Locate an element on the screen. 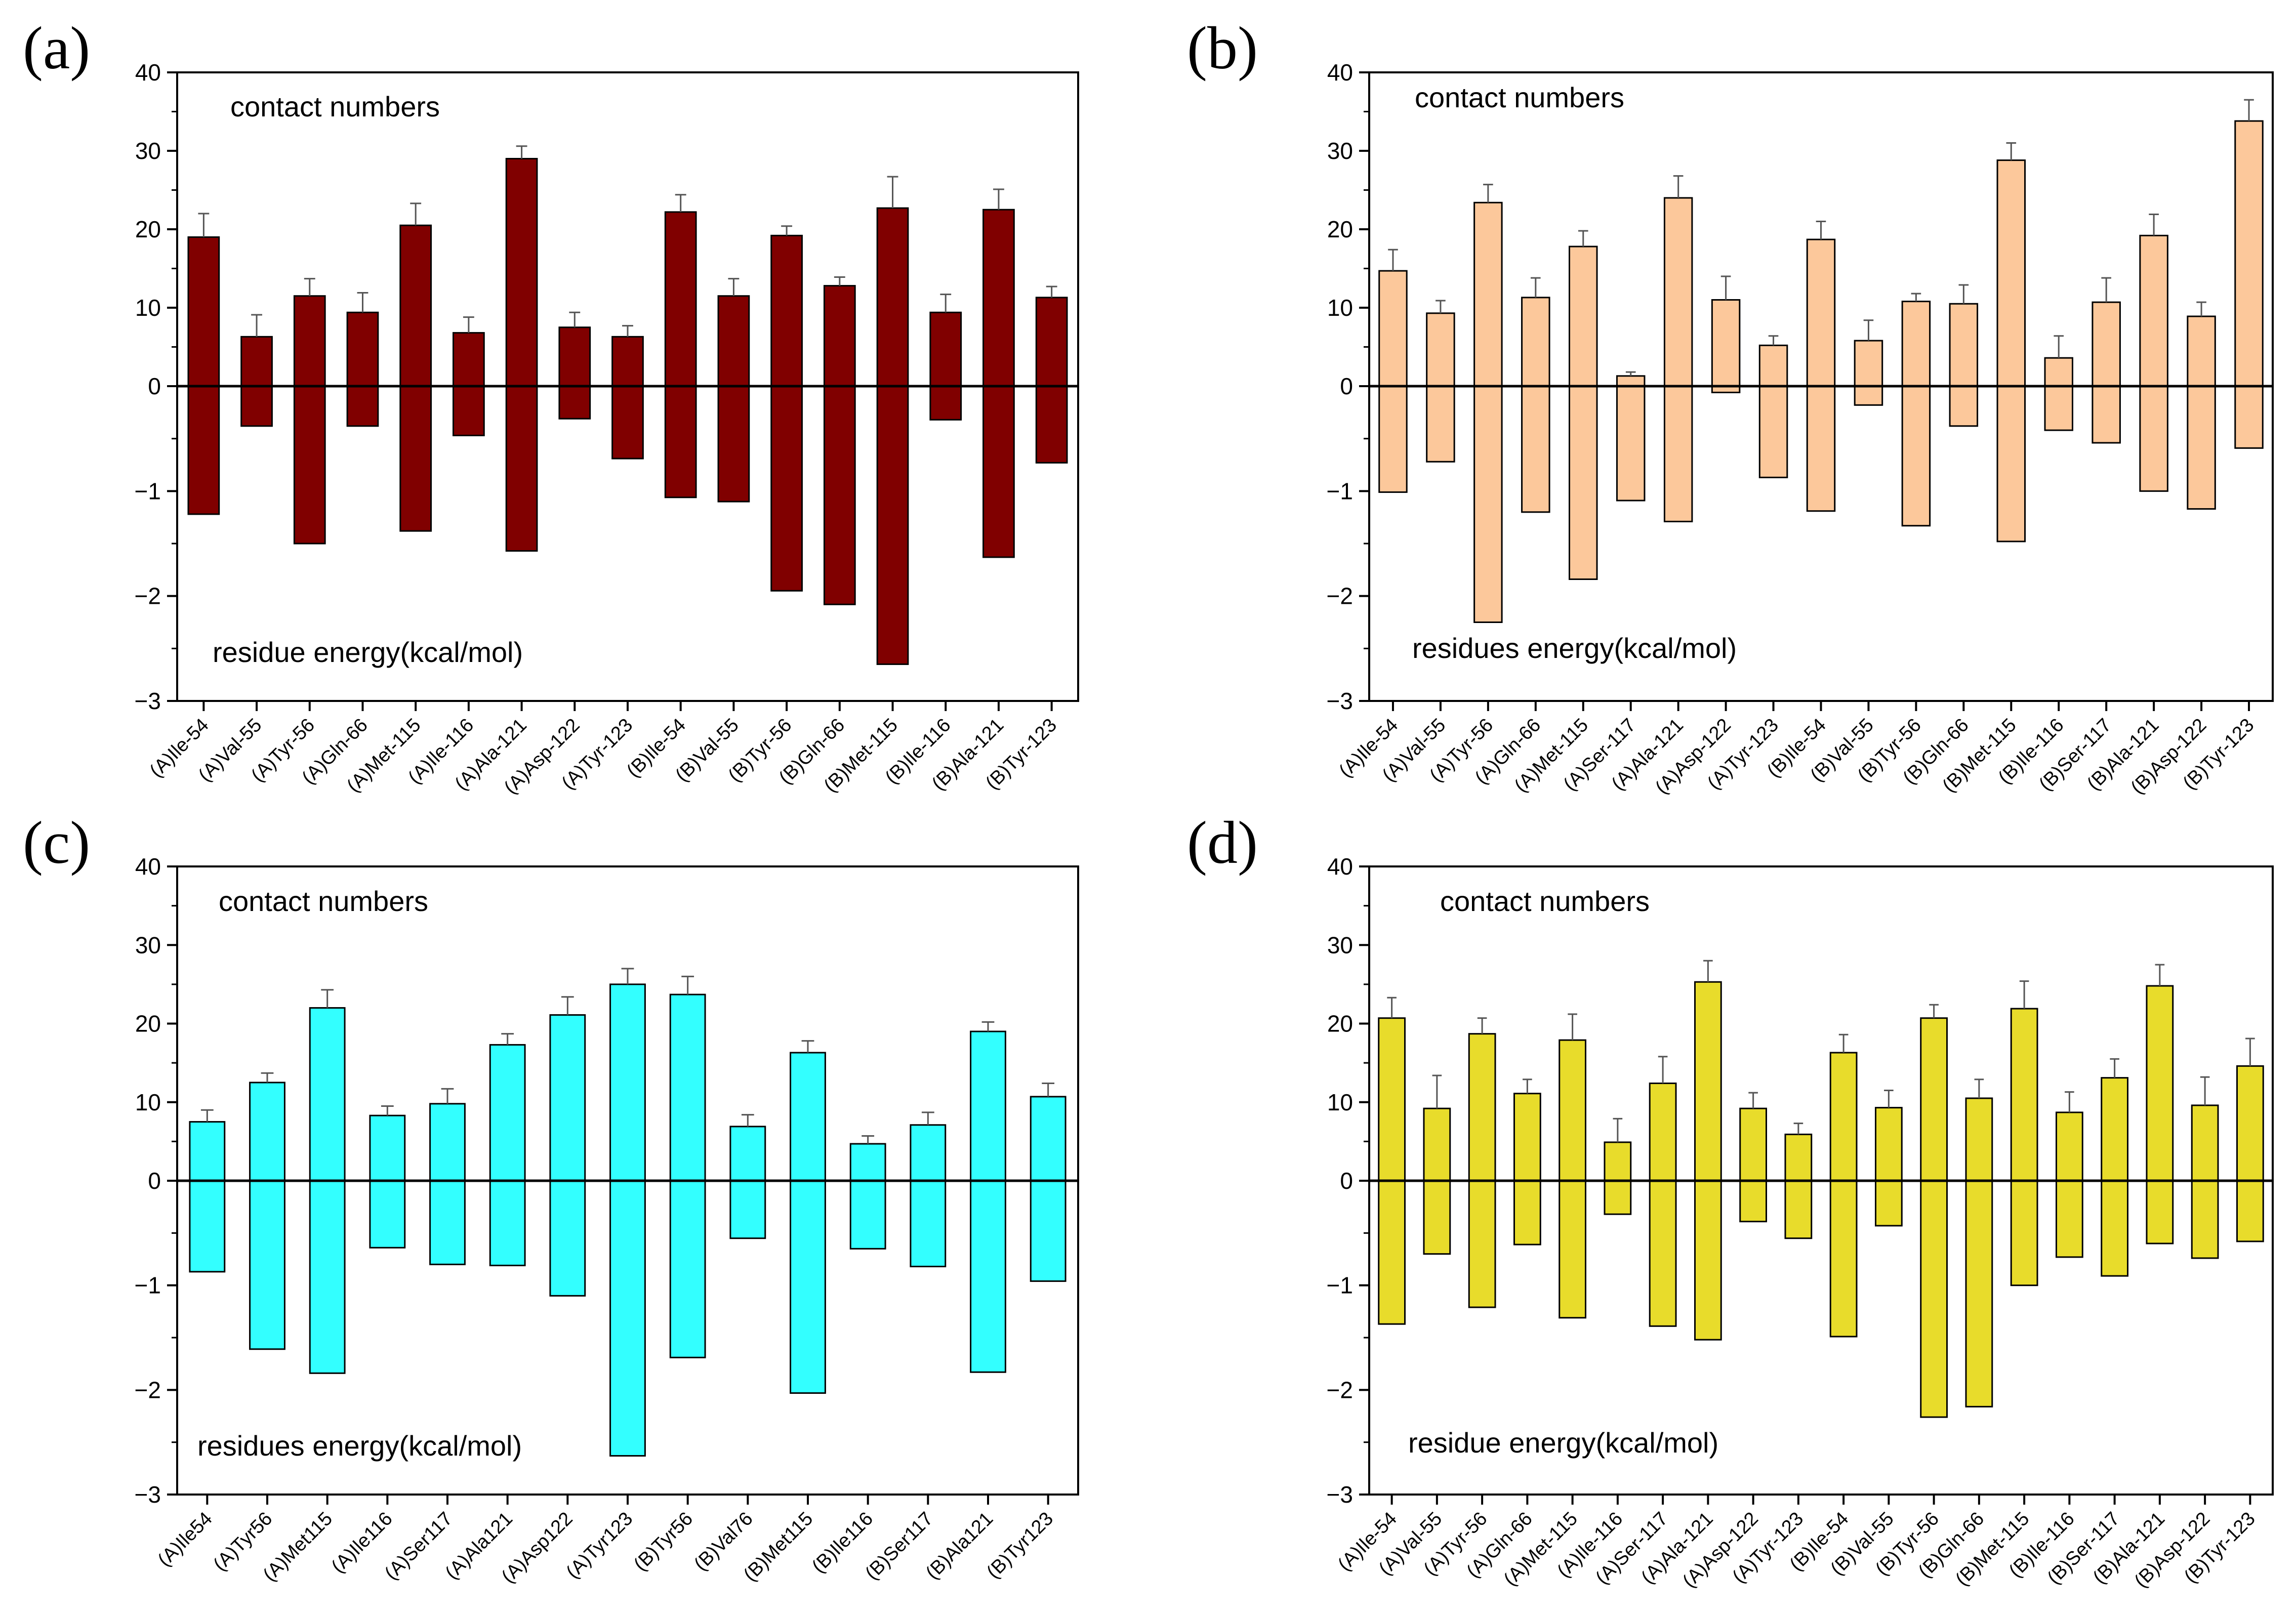 The image size is (2296, 1617). energy-label: residue energy(kcal/mol) is located at coordinates (368, 652).